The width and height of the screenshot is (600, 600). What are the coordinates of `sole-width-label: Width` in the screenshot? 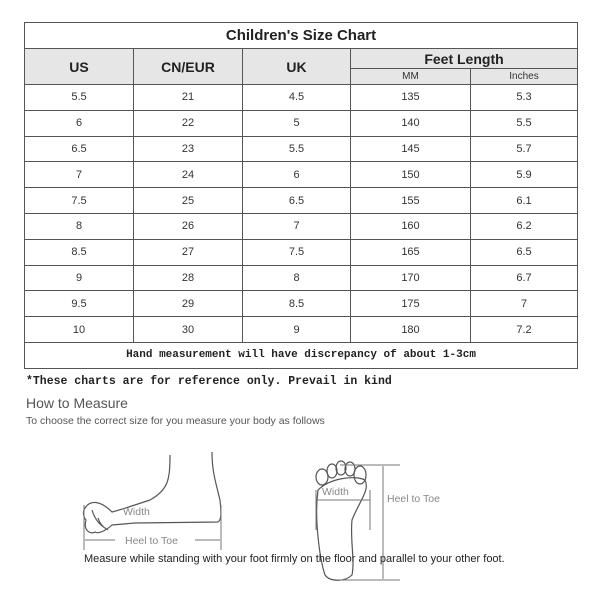 It's located at (335, 492).